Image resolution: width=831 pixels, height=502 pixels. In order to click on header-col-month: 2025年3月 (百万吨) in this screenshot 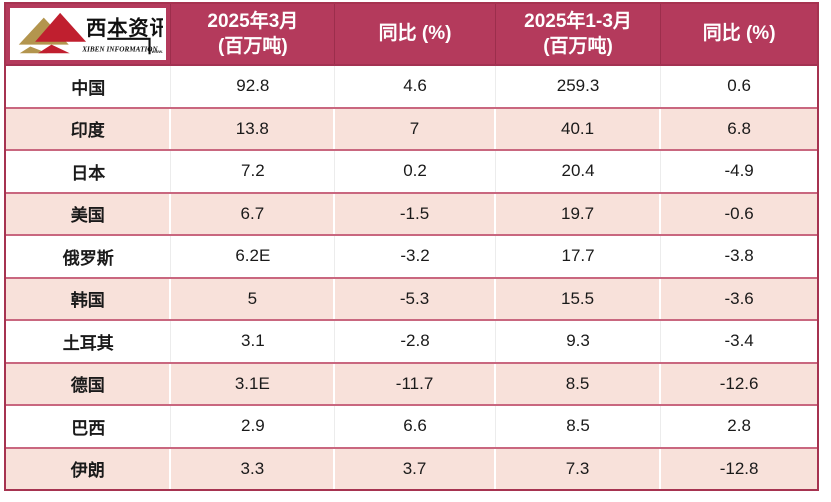, I will do `click(253, 34)`.